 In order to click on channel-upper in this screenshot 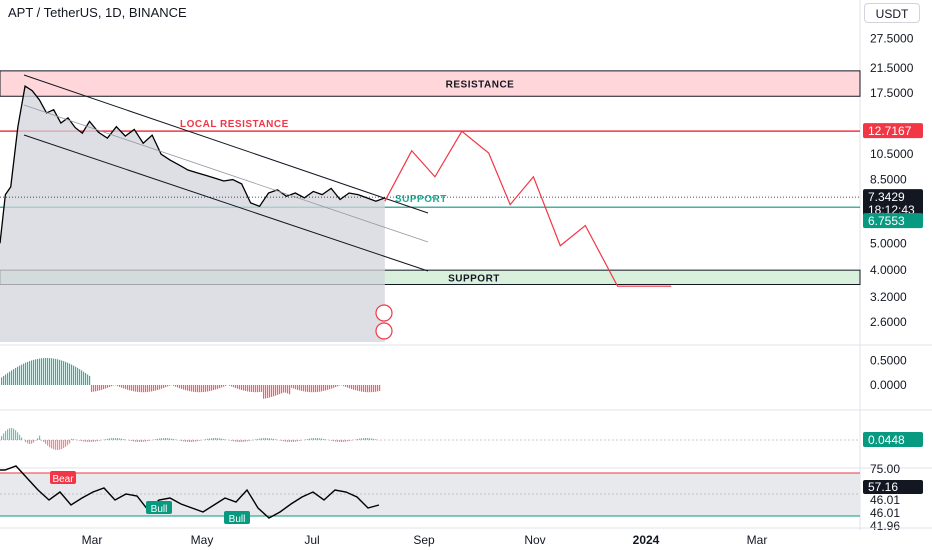, I will do `click(226, 144)`.